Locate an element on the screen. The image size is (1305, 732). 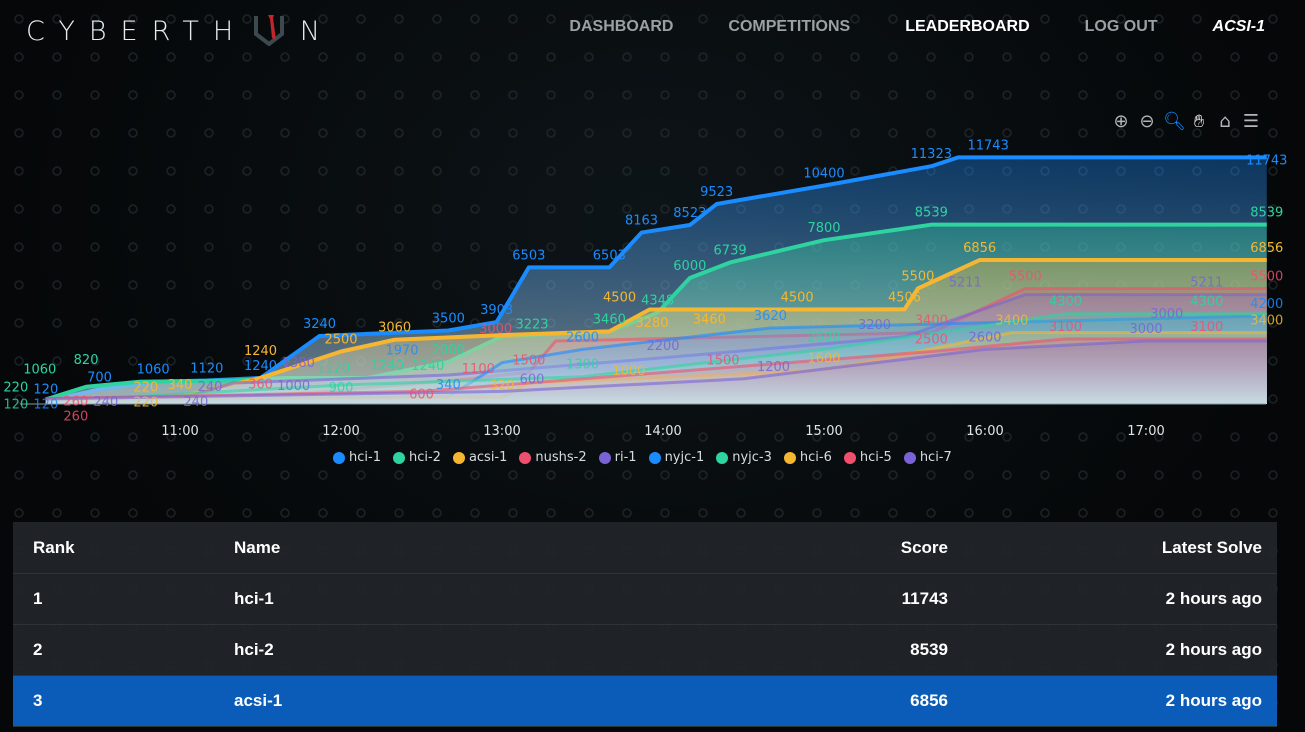
legend-label: hci-7 is located at coordinates (935, 457).